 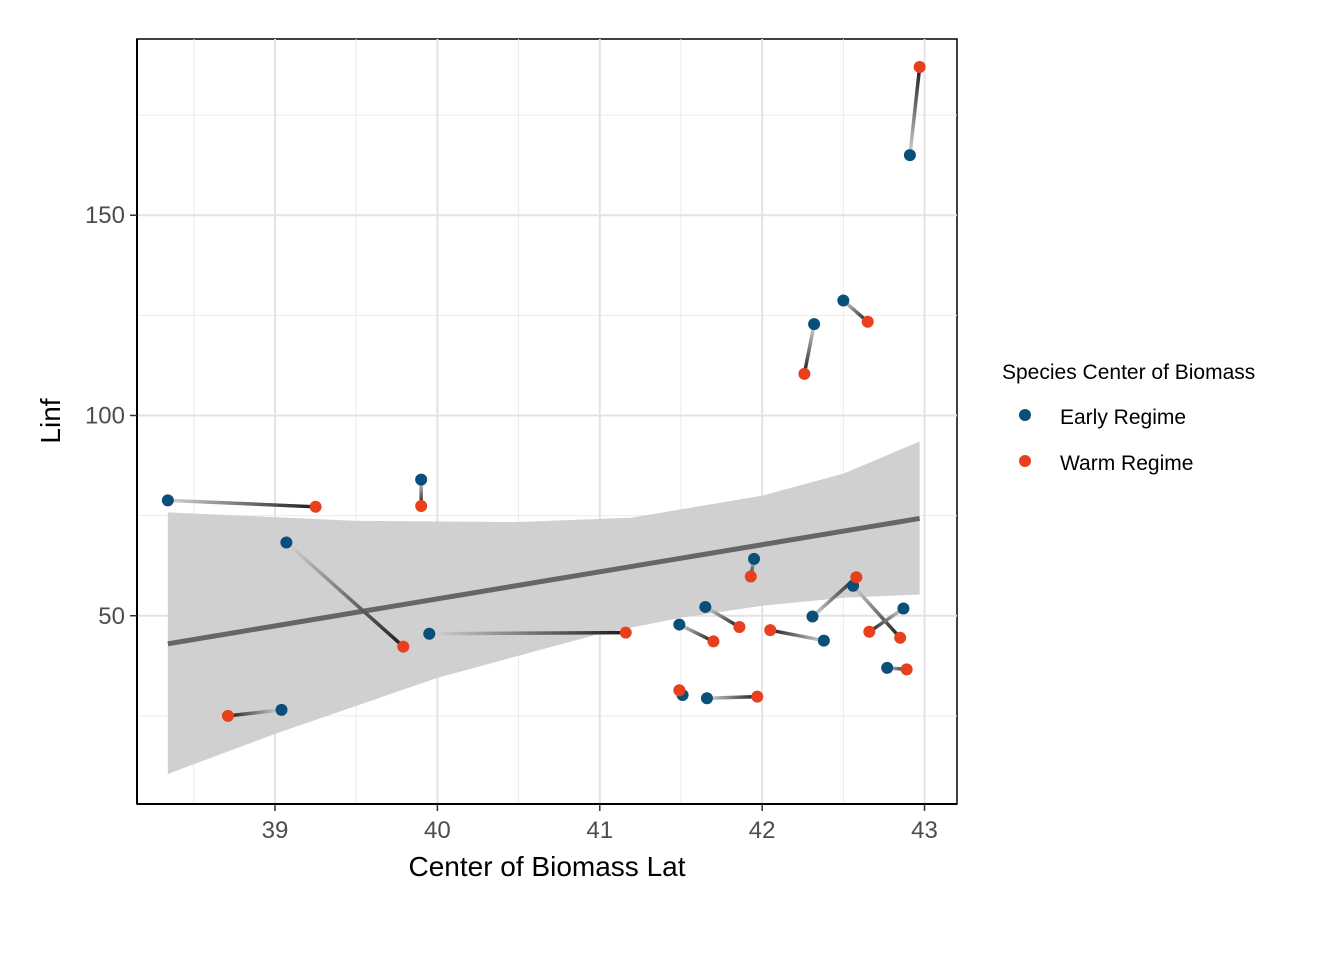 I want to click on x-tick-label: 41, so click(x=599, y=830).